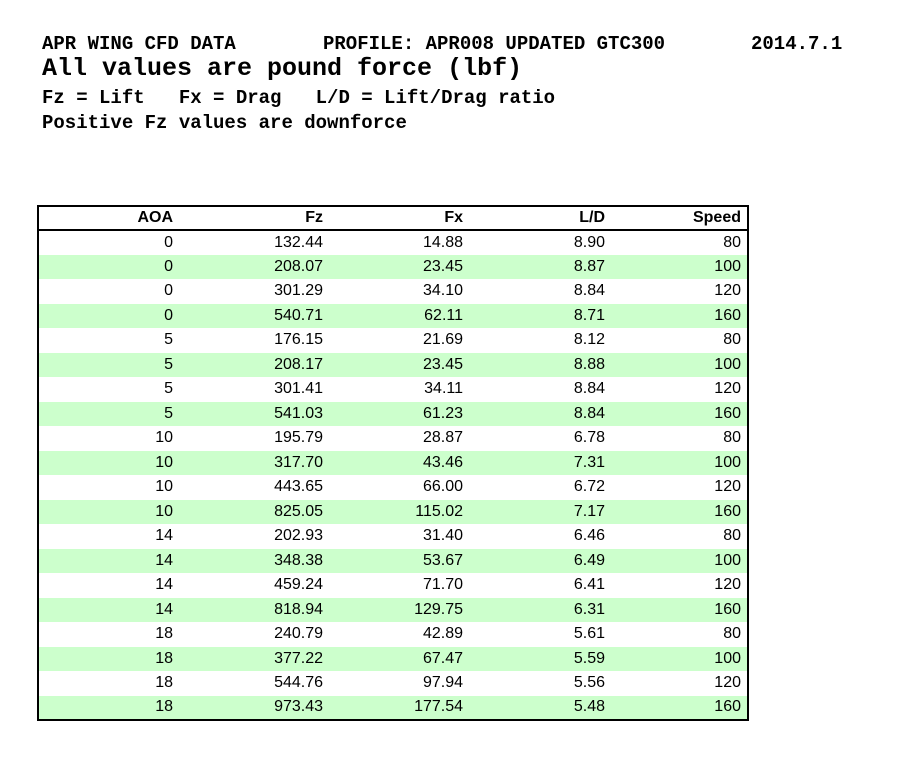  Describe the element at coordinates (442, 340) in the screenshot. I see `table-cell: 21.69` at that location.